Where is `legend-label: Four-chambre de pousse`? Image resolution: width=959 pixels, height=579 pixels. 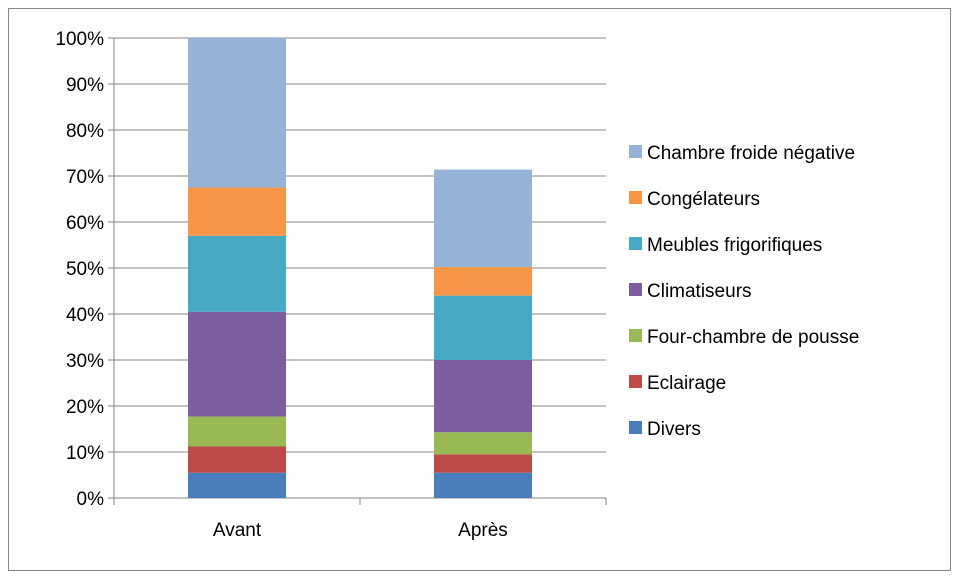
legend-label: Four-chambre de pousse is located at coordinates (753, 337).